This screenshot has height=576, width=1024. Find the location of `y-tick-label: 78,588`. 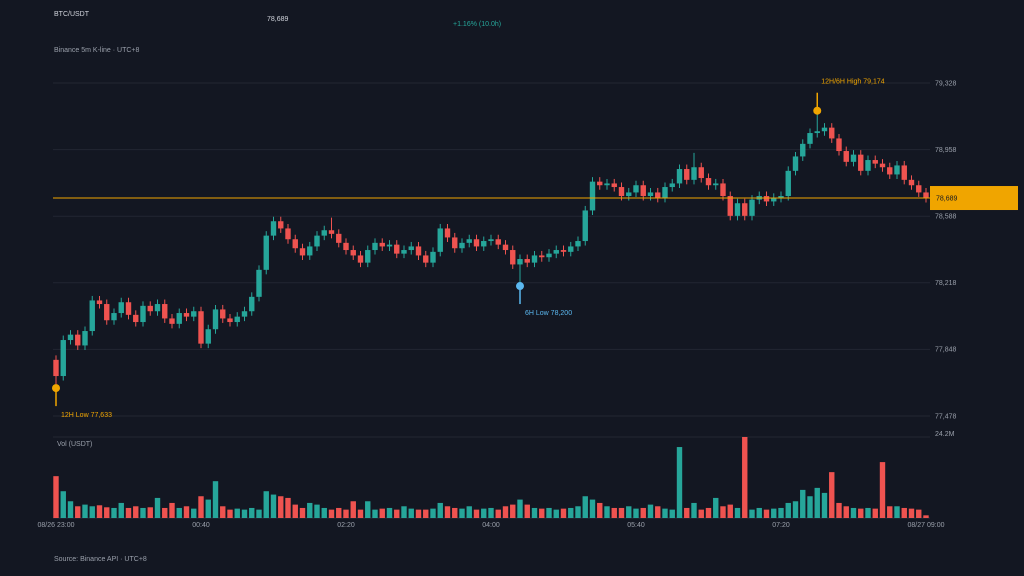

y-tick-label: 78,588 is located at coordinates (946, 217).